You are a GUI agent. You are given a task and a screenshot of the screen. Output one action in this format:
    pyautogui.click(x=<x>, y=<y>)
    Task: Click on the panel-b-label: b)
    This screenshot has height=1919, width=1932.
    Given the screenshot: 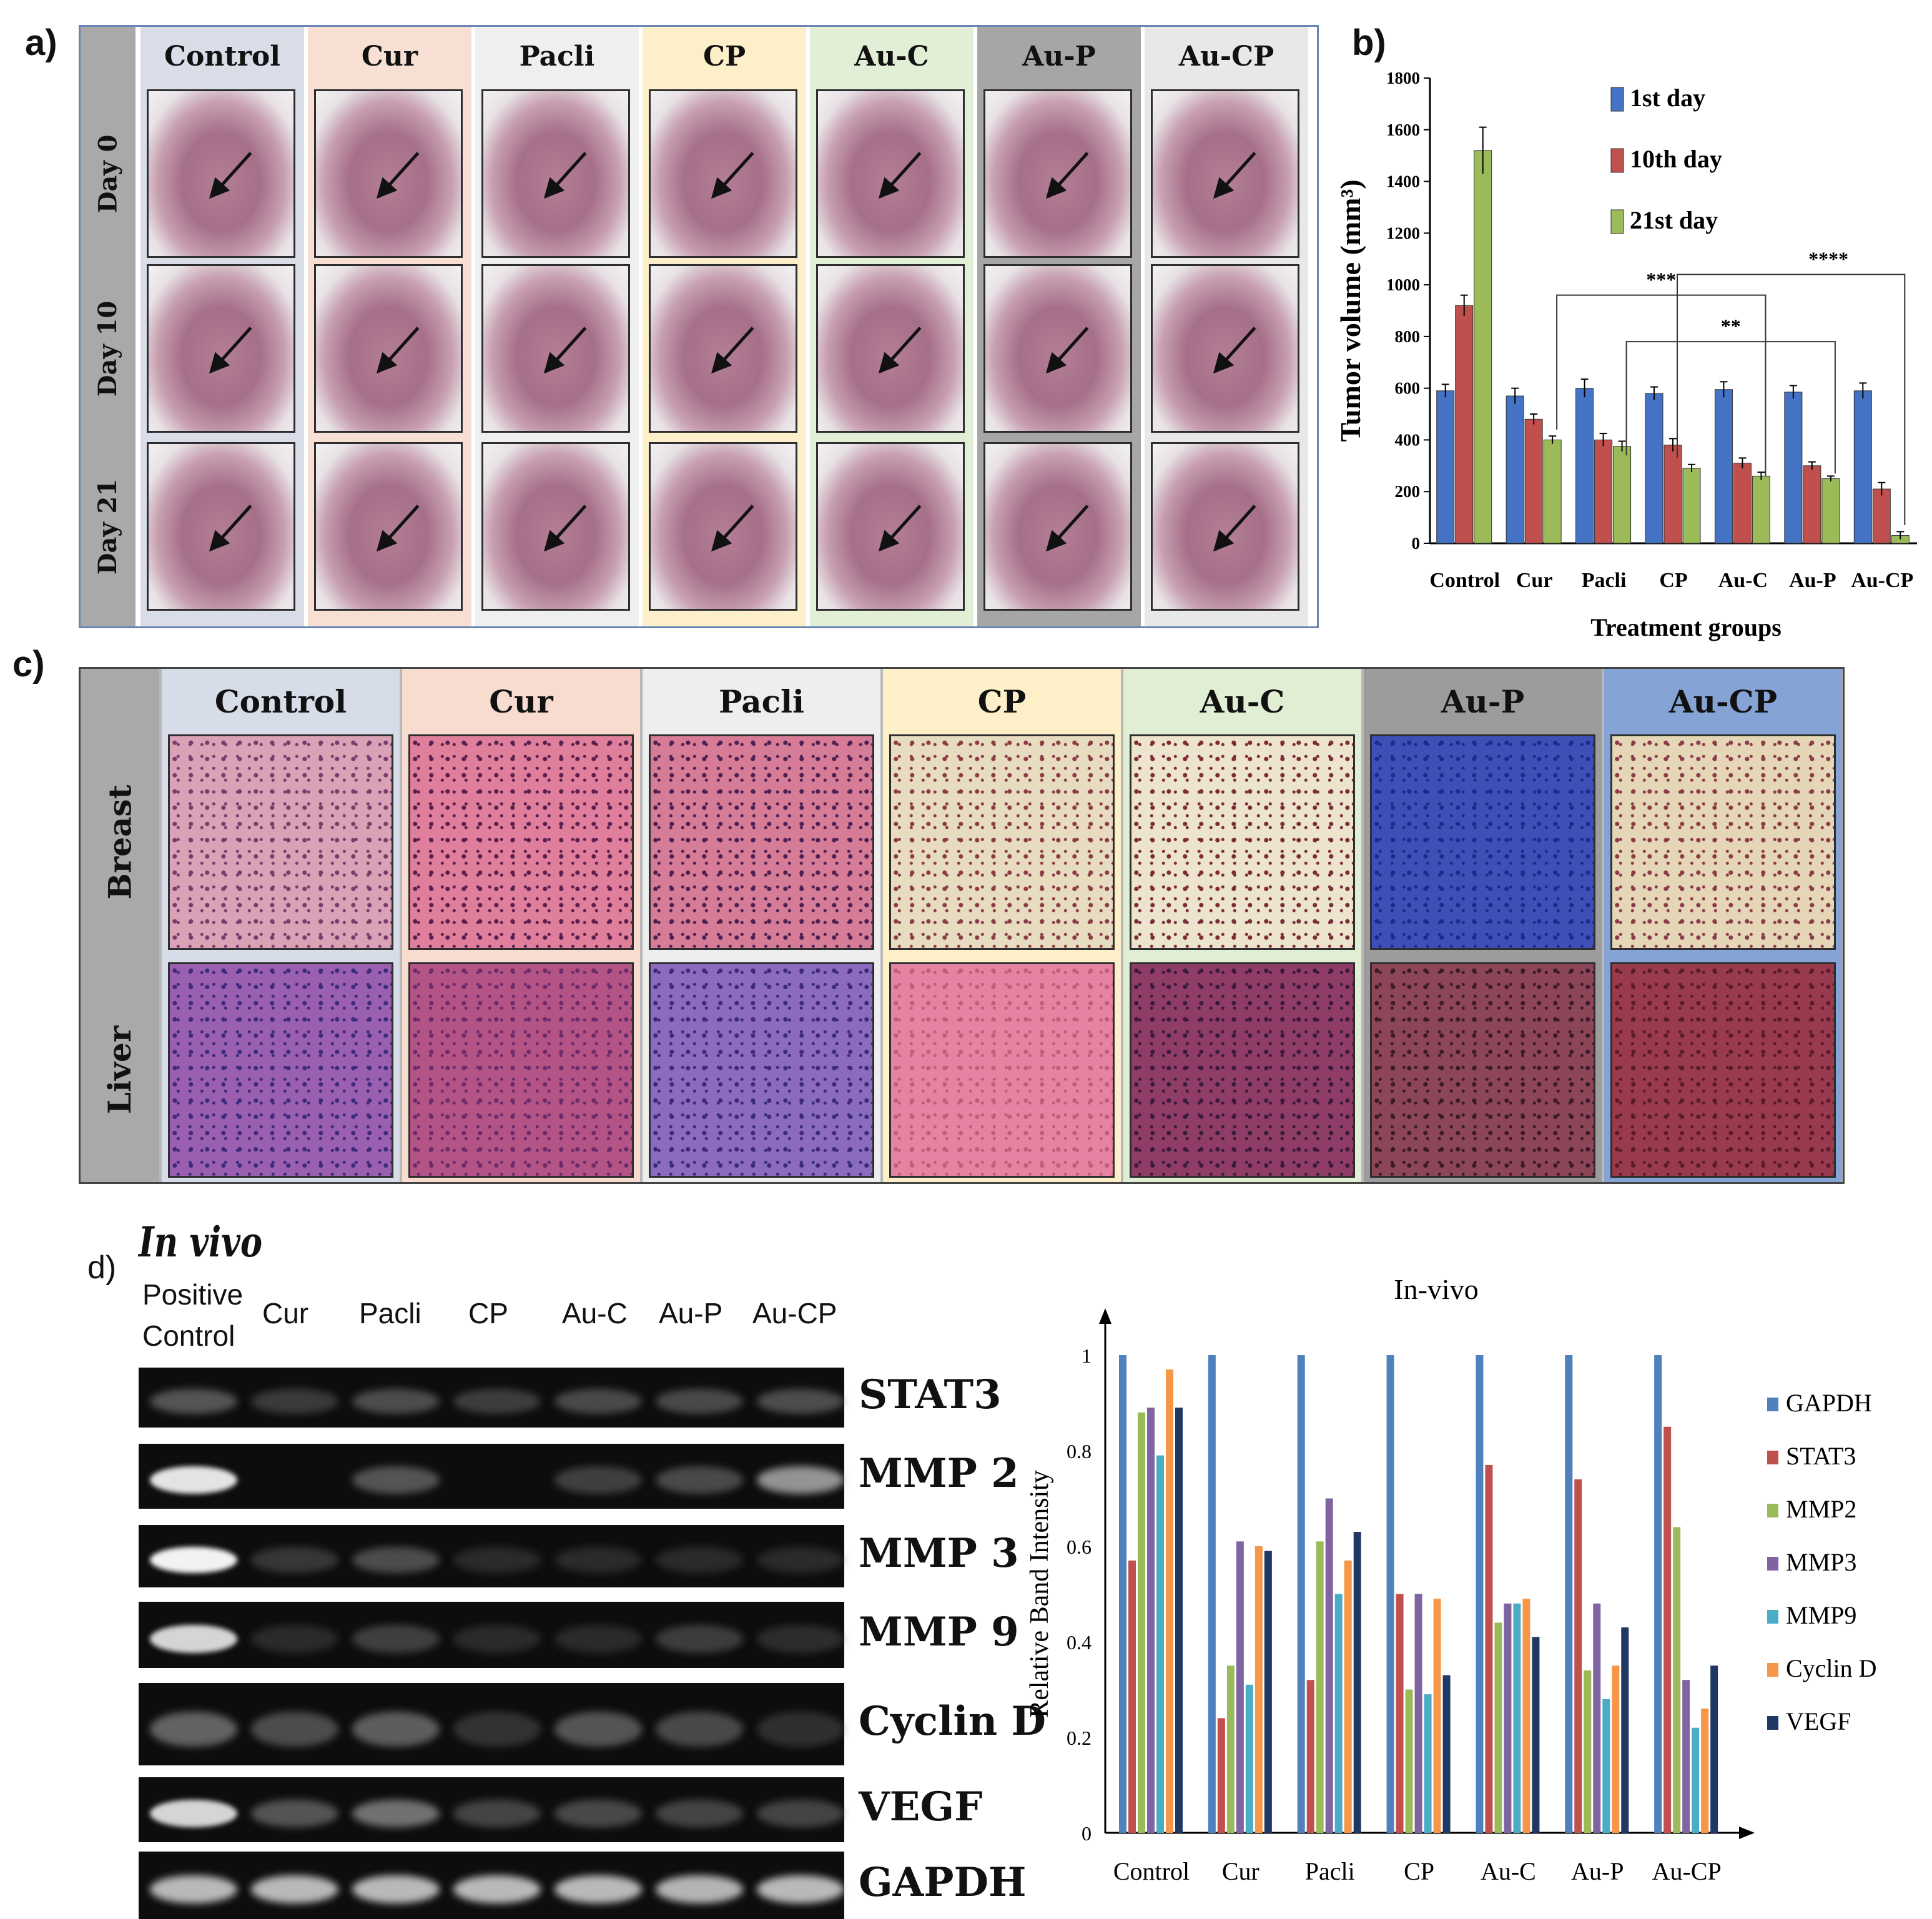 What is the action you would take?
    pyautogui.click(x=1369, y=42)
    